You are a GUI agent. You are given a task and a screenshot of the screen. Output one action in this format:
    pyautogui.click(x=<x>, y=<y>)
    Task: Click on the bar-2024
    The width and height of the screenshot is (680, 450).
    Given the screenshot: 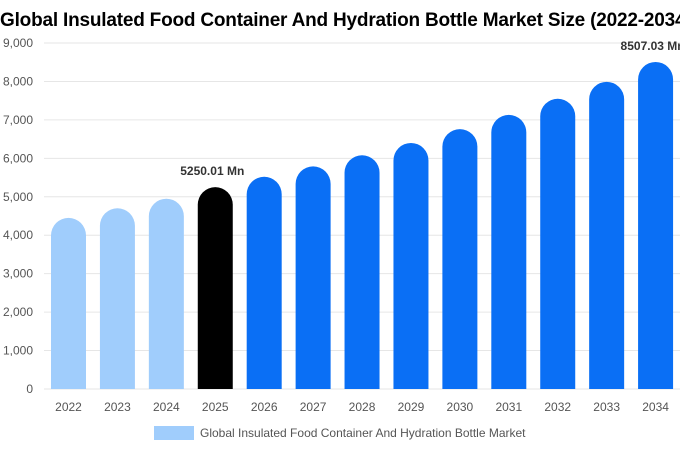 What is the action you would take?
    pyautogui.click(x=166, y=293)
    